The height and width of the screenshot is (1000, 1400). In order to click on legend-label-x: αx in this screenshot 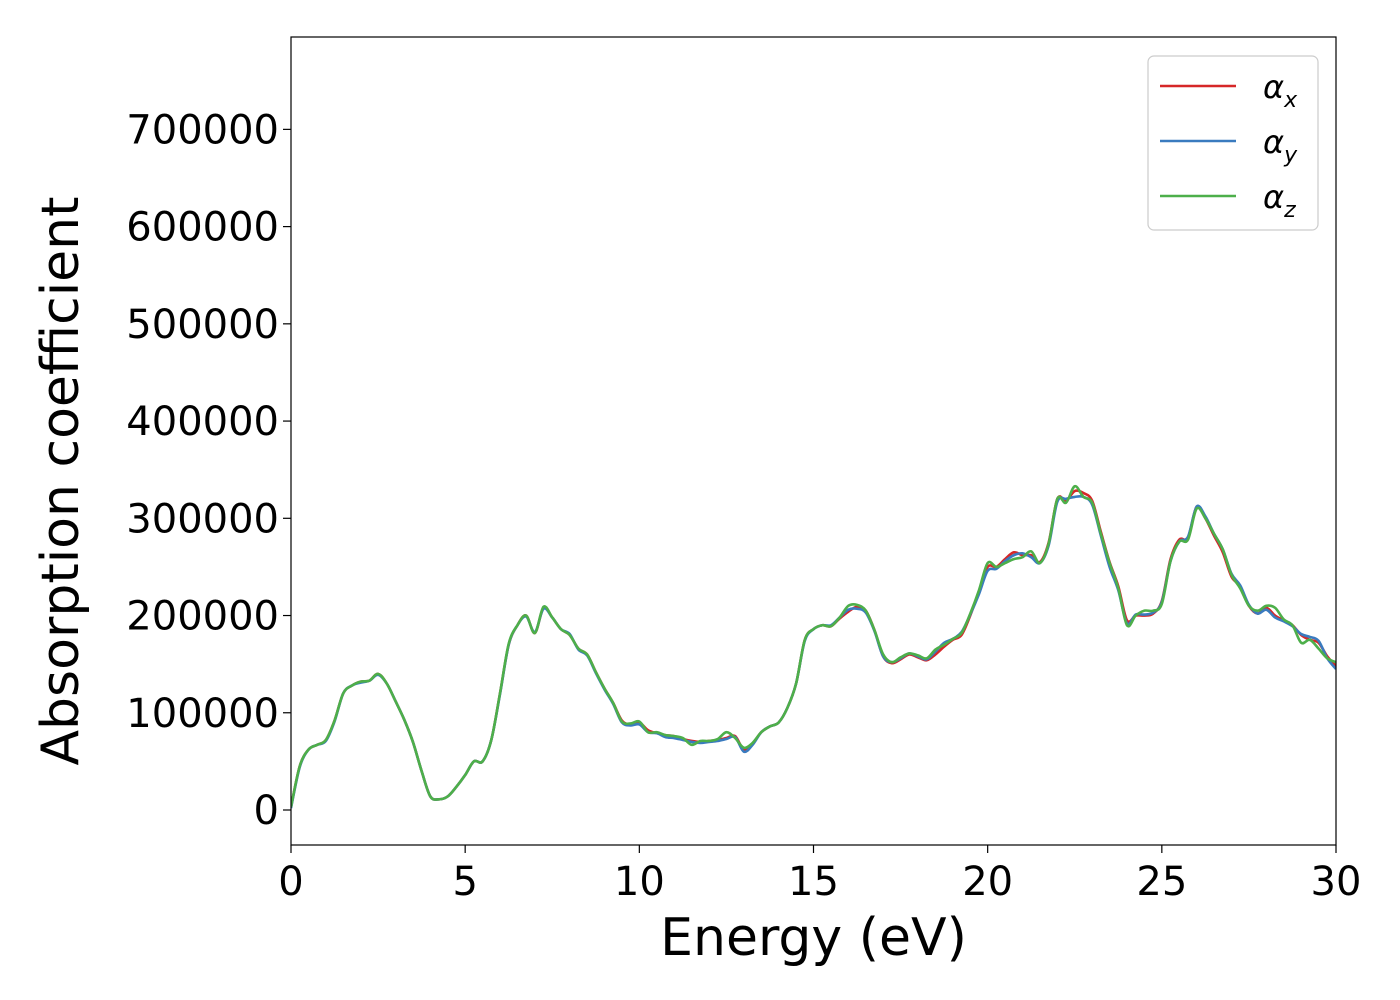, I will do `click(1280, 90)`.